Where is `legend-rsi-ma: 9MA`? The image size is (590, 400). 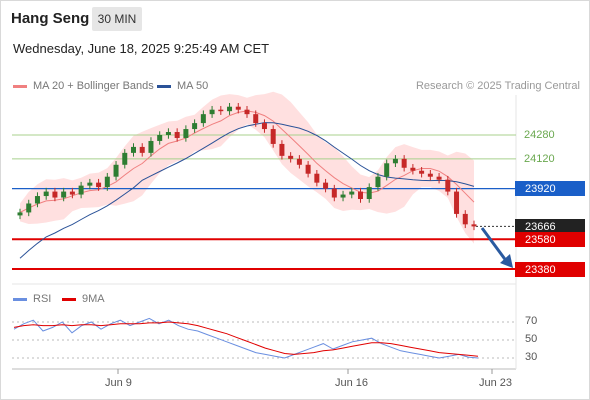 legend-rsi-ma: 9MA is located at coordinates (83, 299).